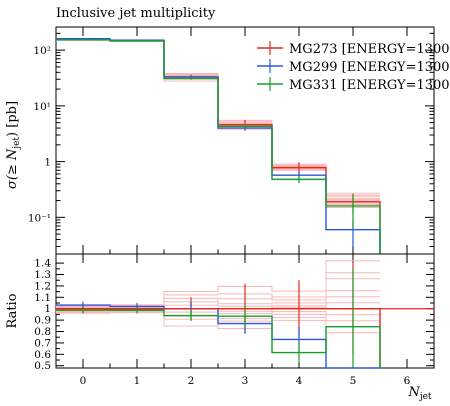 This screenshot has width=450, height=406. What do you see at coordinates (42, 332) in the screenshot?
I see `ratio-tick-label: 0.8` at bounding box center [42, 332].